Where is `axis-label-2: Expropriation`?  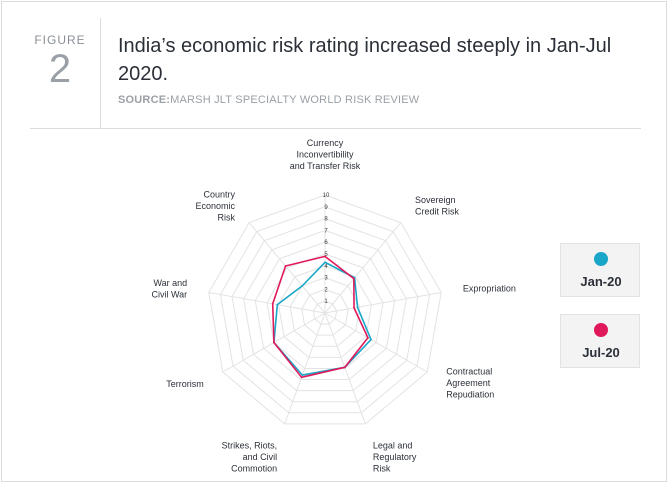
axis-label-2: Expropriation is located at coordinates (489, 289).